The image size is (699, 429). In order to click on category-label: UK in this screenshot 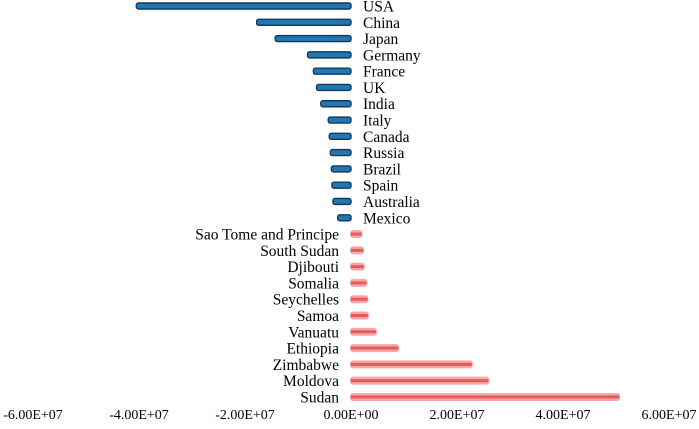, I will do `click(374, 88)`.